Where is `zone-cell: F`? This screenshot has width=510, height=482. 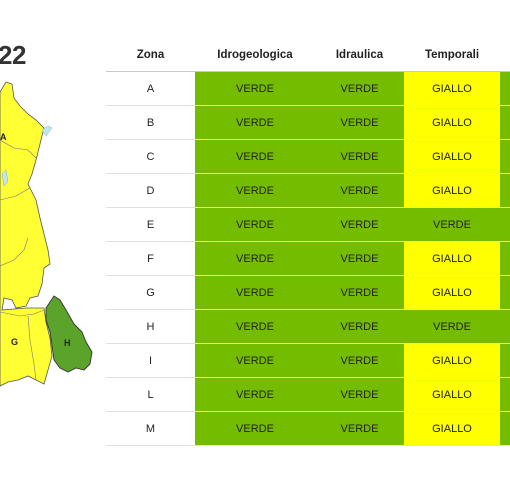 zone-cell: F is located at coordinates (150, 258).